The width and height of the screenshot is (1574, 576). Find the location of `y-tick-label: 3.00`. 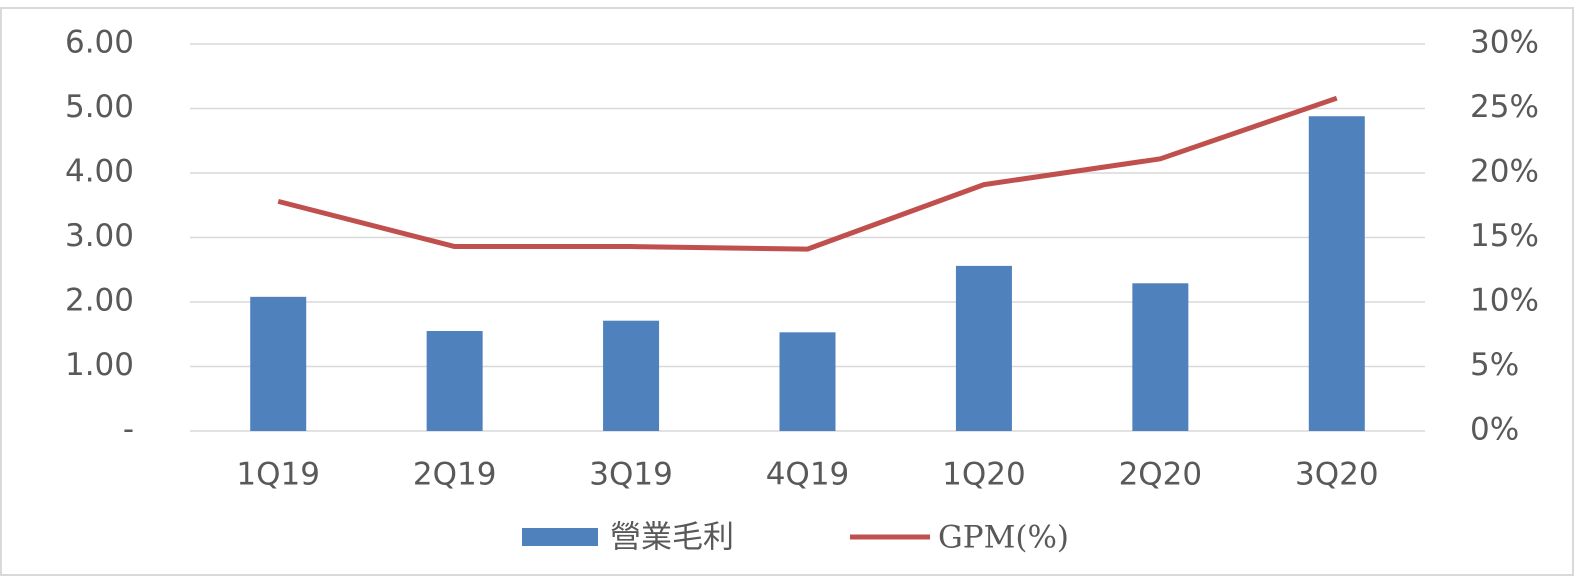

y-tick-label: 3.00 is located at coordinates (99, 236).